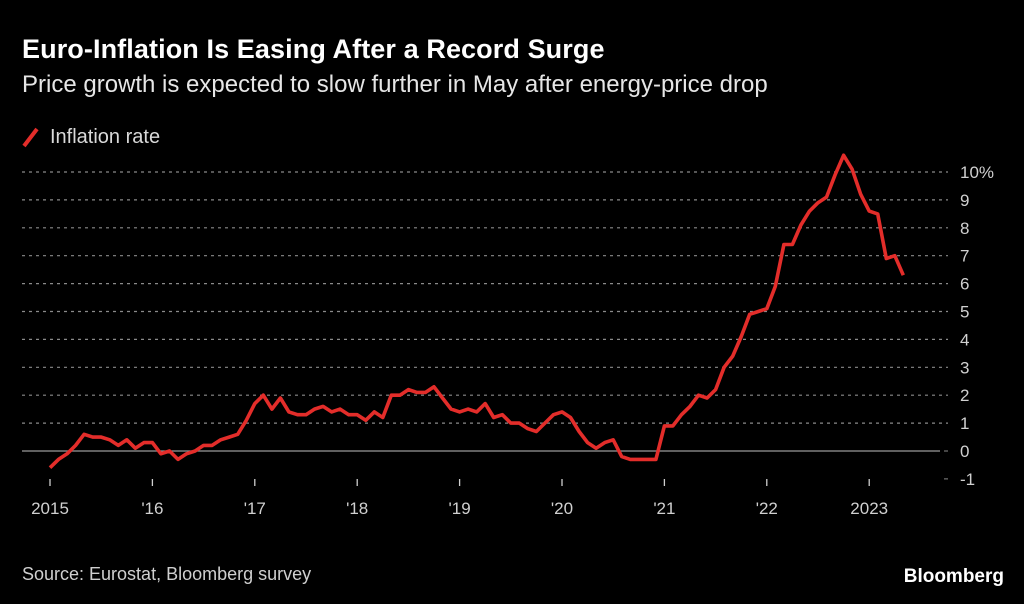  I want to click on legend: Inflation rate, so click(91, 137).